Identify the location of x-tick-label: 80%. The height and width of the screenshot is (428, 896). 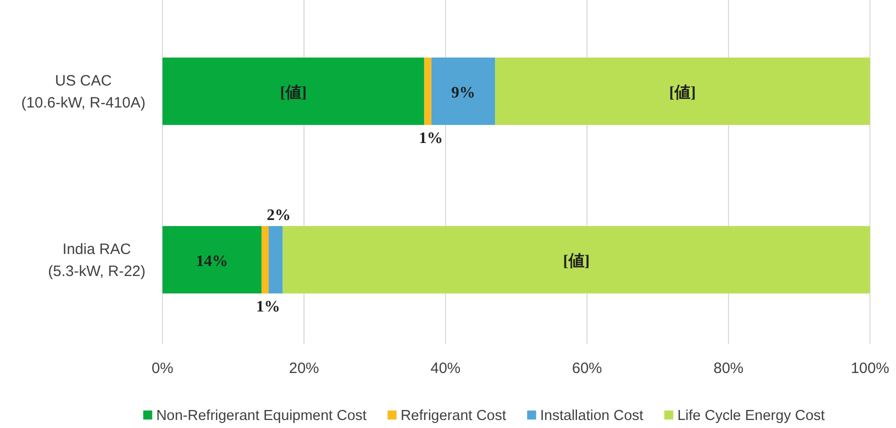
(728, 368).